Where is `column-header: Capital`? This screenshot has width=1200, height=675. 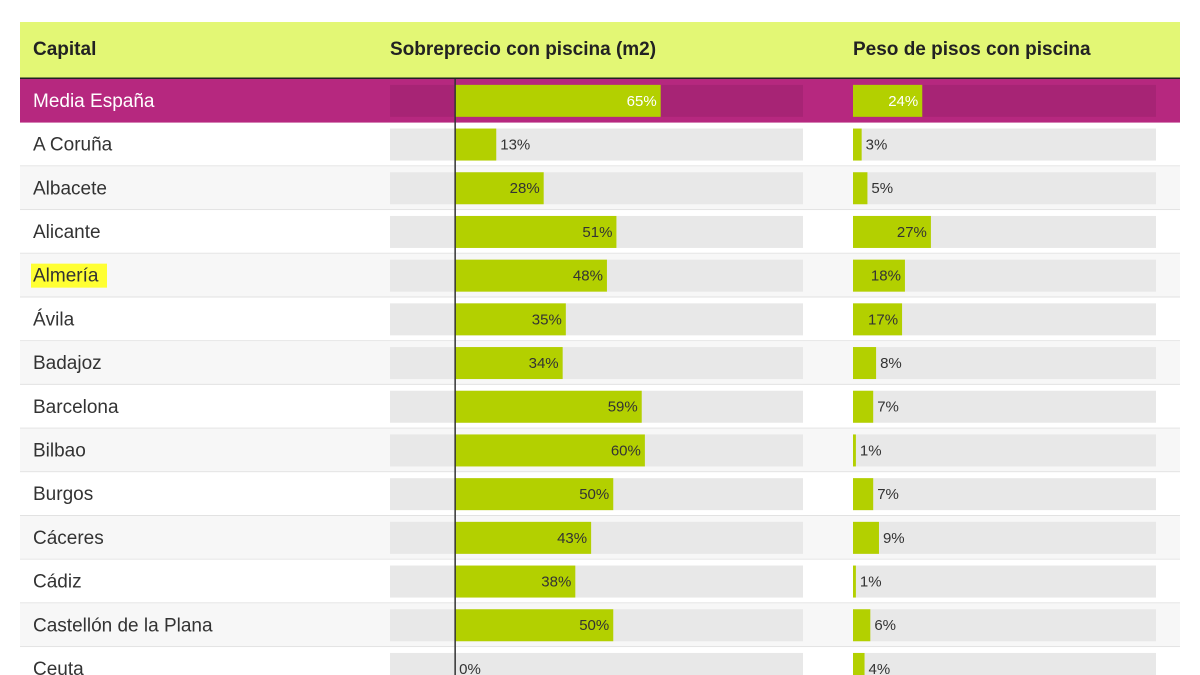 column-header: Capital is located at coordinates (64, 49).